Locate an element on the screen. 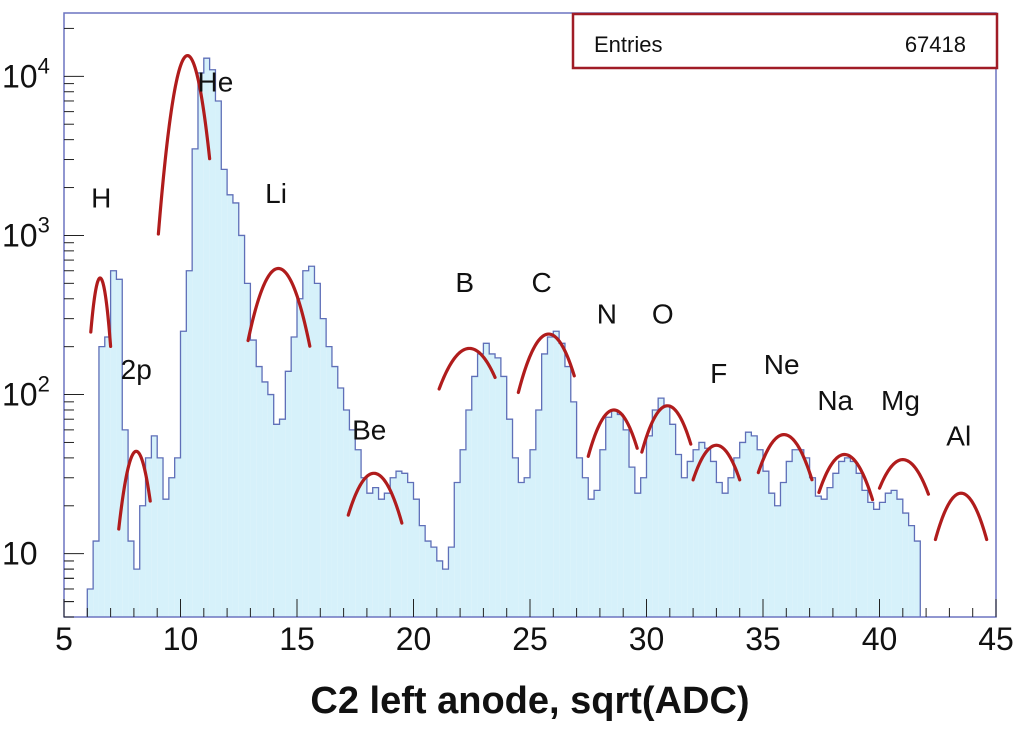 Image resolution: width=1024 pixels, height=734 pixels. x-tick-label: 45 is located at coordinates (996, 639).